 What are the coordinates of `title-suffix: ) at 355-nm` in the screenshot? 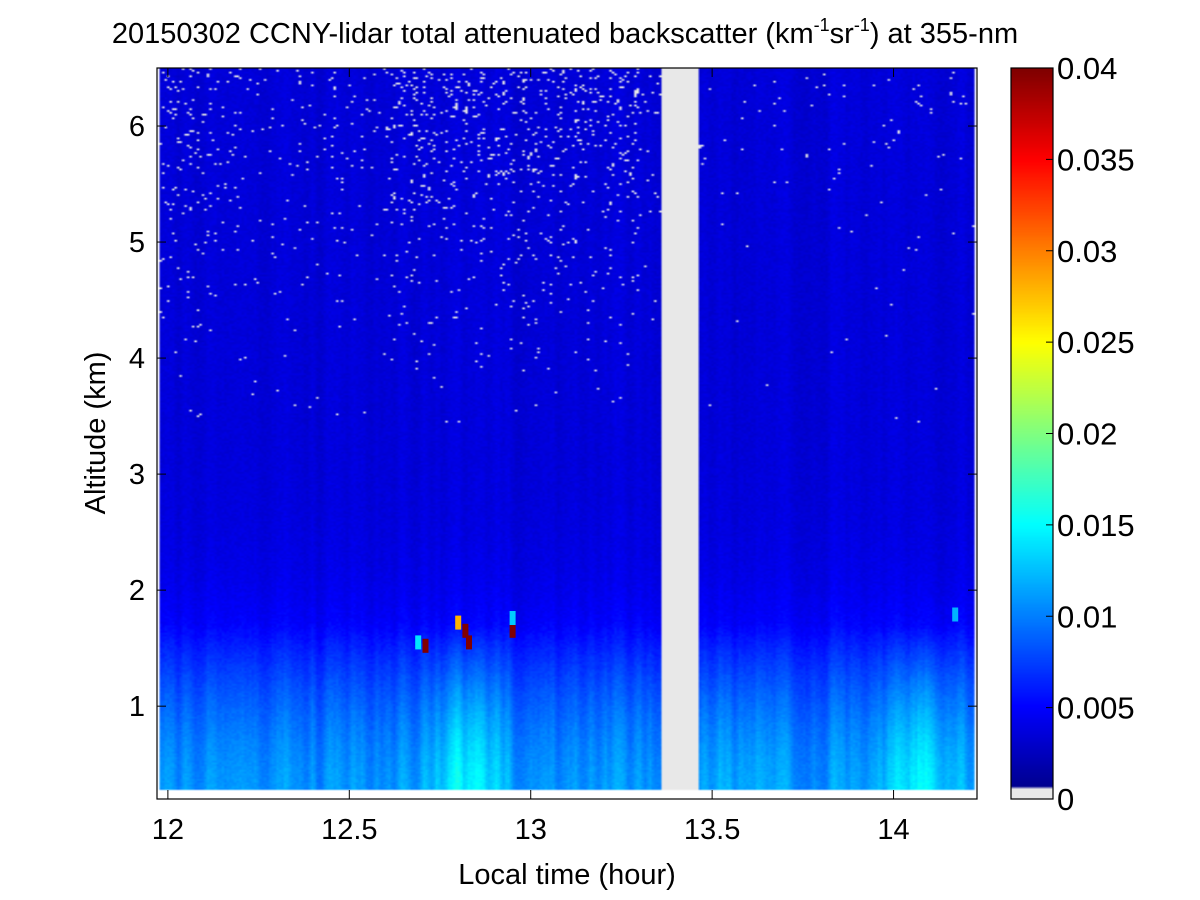 It's located at (944, 34).